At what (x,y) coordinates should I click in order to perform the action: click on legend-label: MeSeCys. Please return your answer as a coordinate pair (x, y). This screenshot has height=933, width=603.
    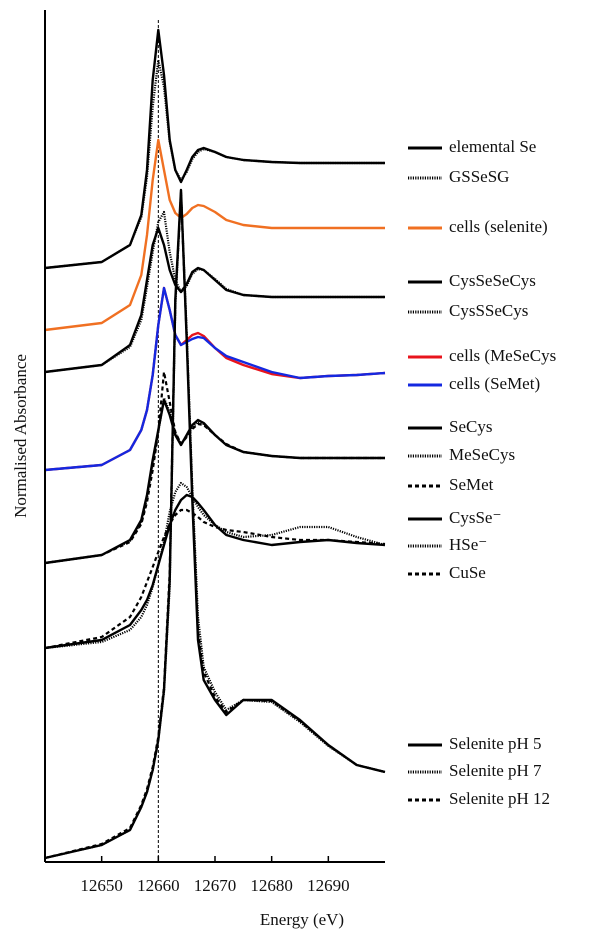
    Looking at the image, I should click on (482, 454).